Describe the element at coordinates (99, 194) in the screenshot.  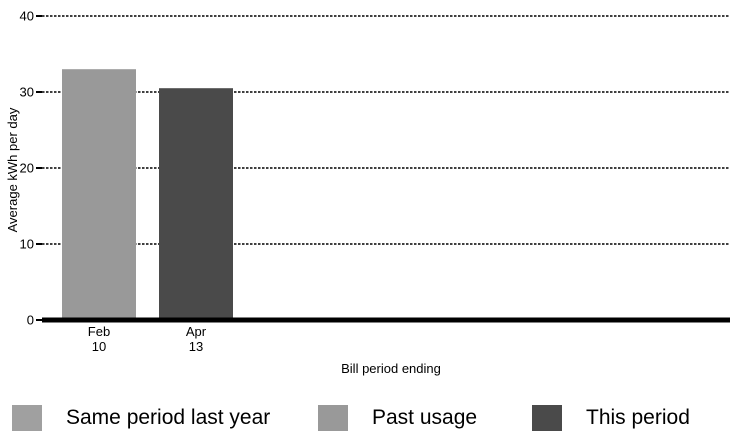
I see `bar-past-usage` at that location.